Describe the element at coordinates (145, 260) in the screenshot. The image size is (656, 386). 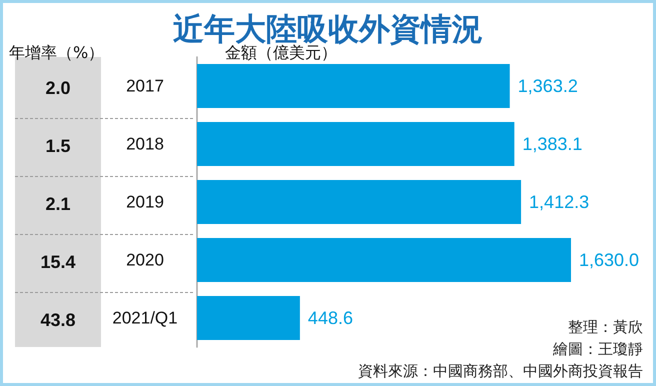
I see `y-tick-label: 2020` at that location.